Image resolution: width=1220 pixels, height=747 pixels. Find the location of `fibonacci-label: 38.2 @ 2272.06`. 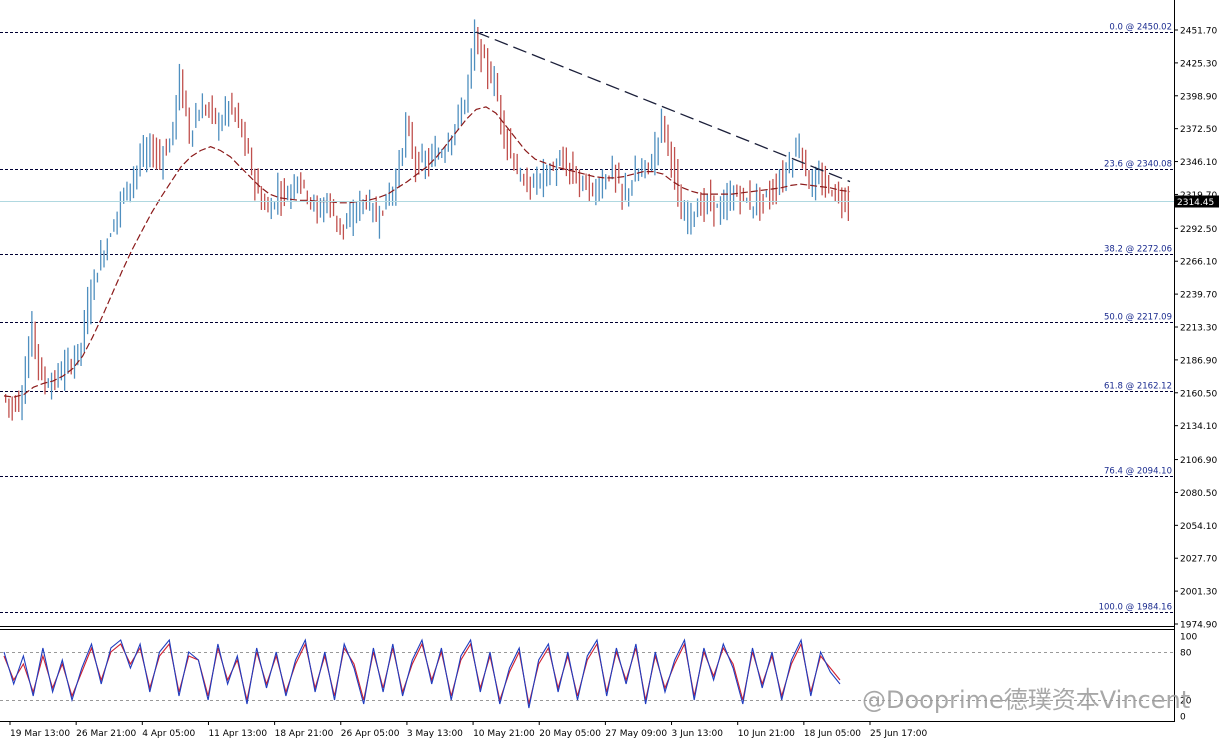

fibonacci-label: 38.2 @ 2272.06 is located at coordinates (1138, 250).